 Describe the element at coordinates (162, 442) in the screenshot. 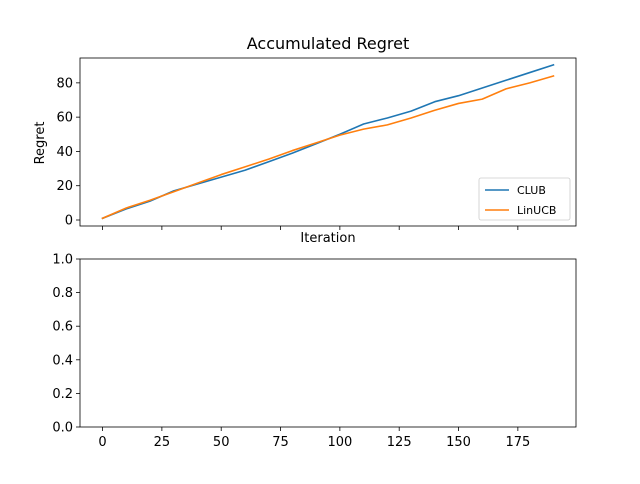

I see `x-tick-label: 25` at that location.